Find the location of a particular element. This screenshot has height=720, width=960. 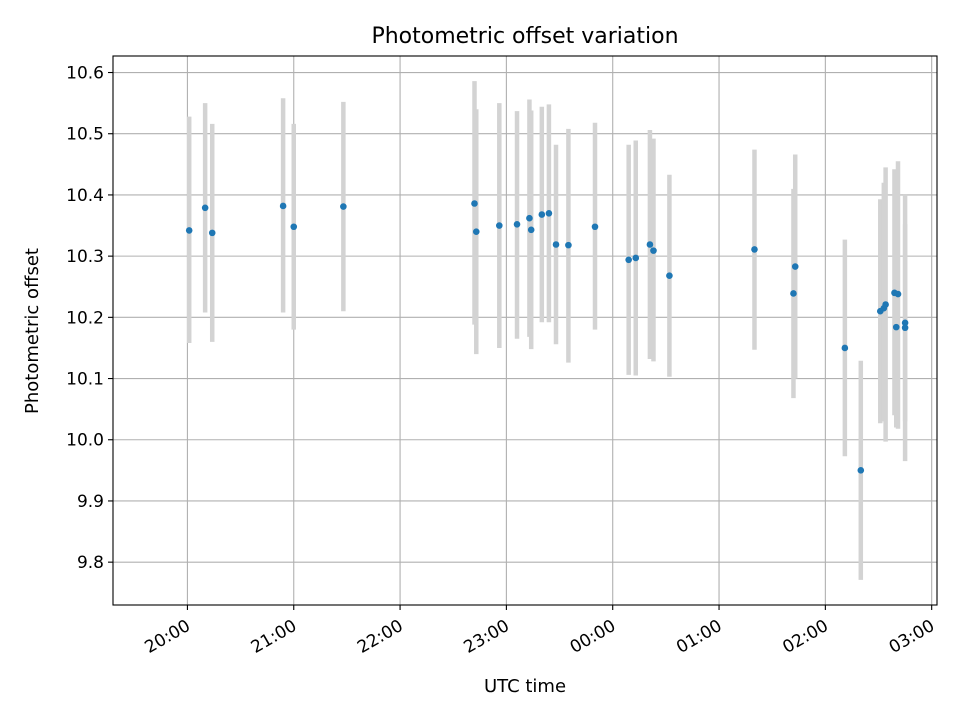

y-axis-ticks: 9.8 9.9 10.0 10.1 10.2 10.3 10.4 10.5 10.6 is located at coordinates (89, 318).